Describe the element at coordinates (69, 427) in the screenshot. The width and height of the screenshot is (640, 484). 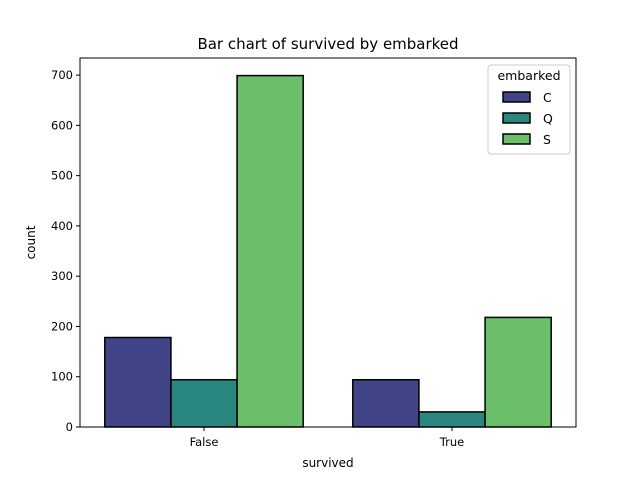
I see `y-tick-label: 0` at that location.